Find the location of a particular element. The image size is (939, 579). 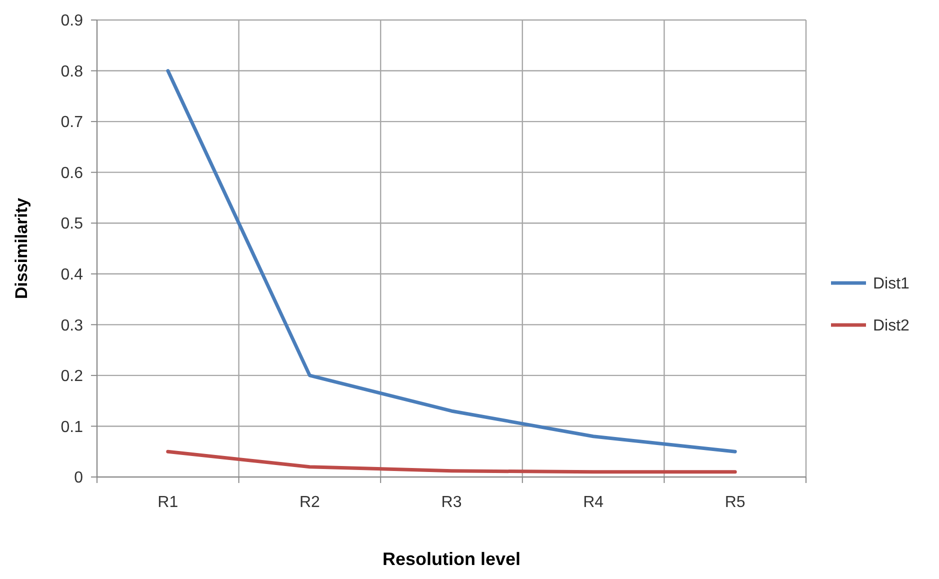

legend-label: Dist1 is located at coordinates (891, 284).